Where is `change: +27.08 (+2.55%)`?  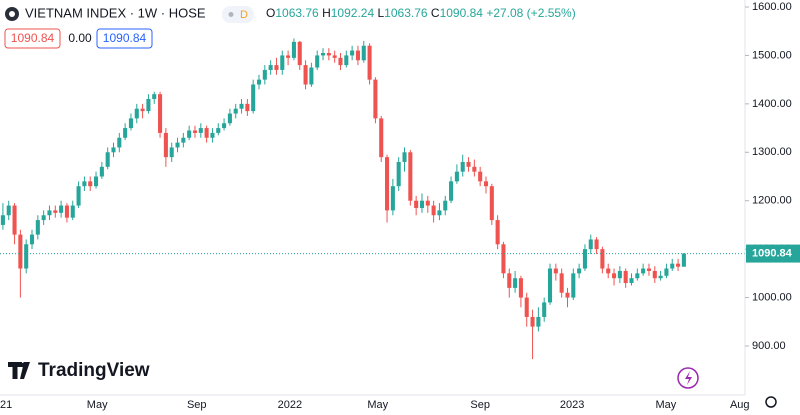
change: +27.08 (+2.55%) is located at coordinates (530, 13).